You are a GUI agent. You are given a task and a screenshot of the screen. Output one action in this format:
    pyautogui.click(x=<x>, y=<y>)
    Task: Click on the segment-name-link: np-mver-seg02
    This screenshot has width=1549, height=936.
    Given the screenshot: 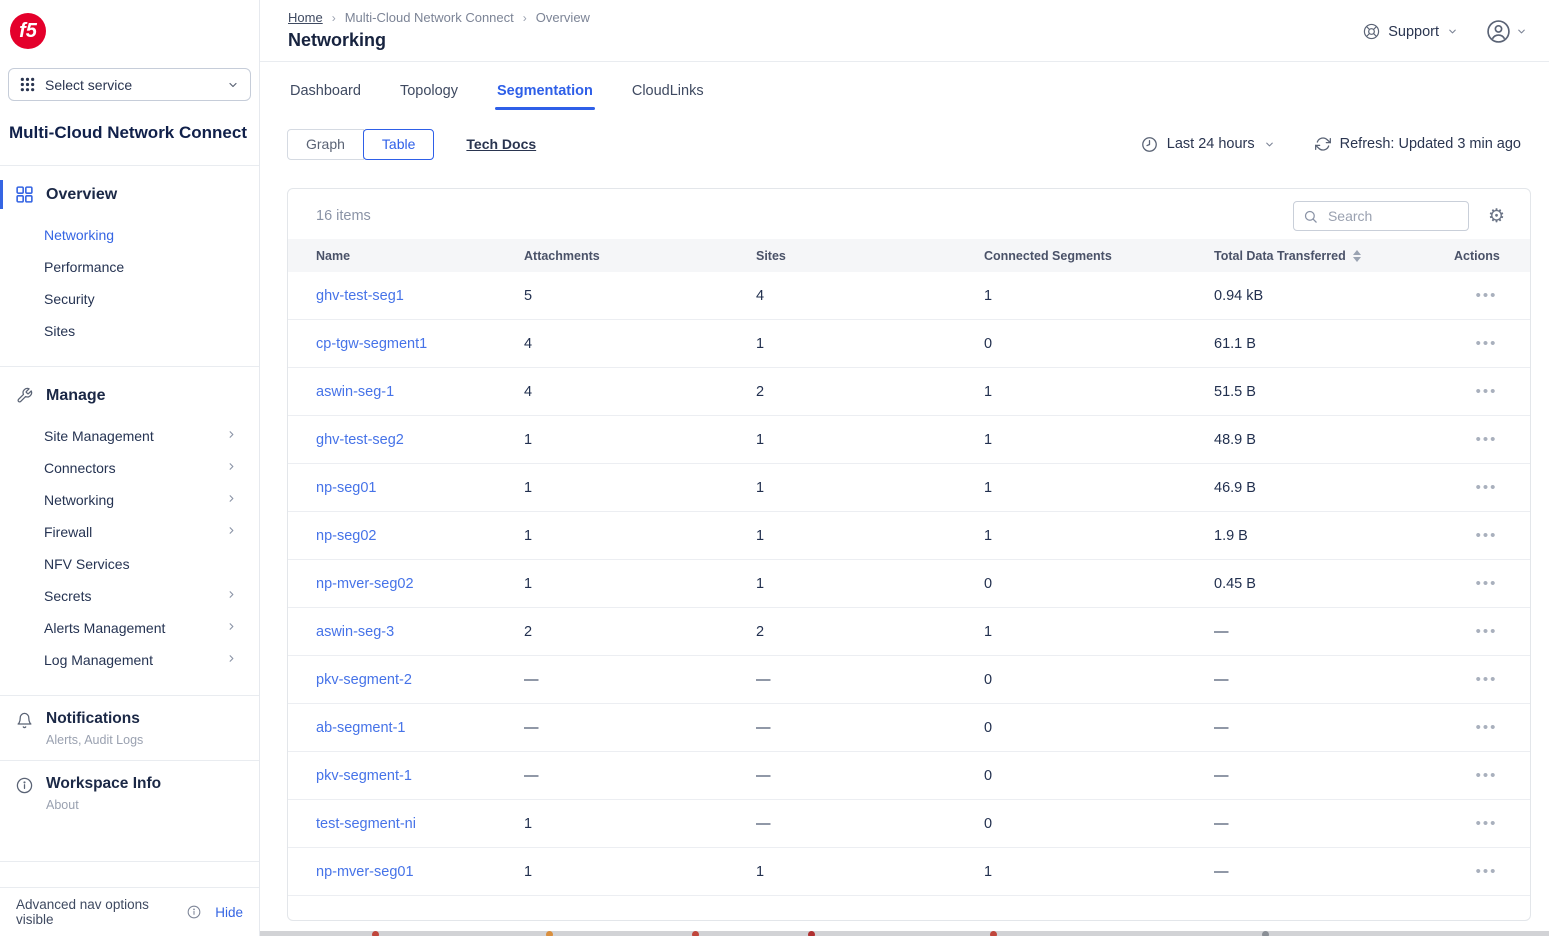 What is the action you would take?
    pyautogui.click(x=365, y=583)
    